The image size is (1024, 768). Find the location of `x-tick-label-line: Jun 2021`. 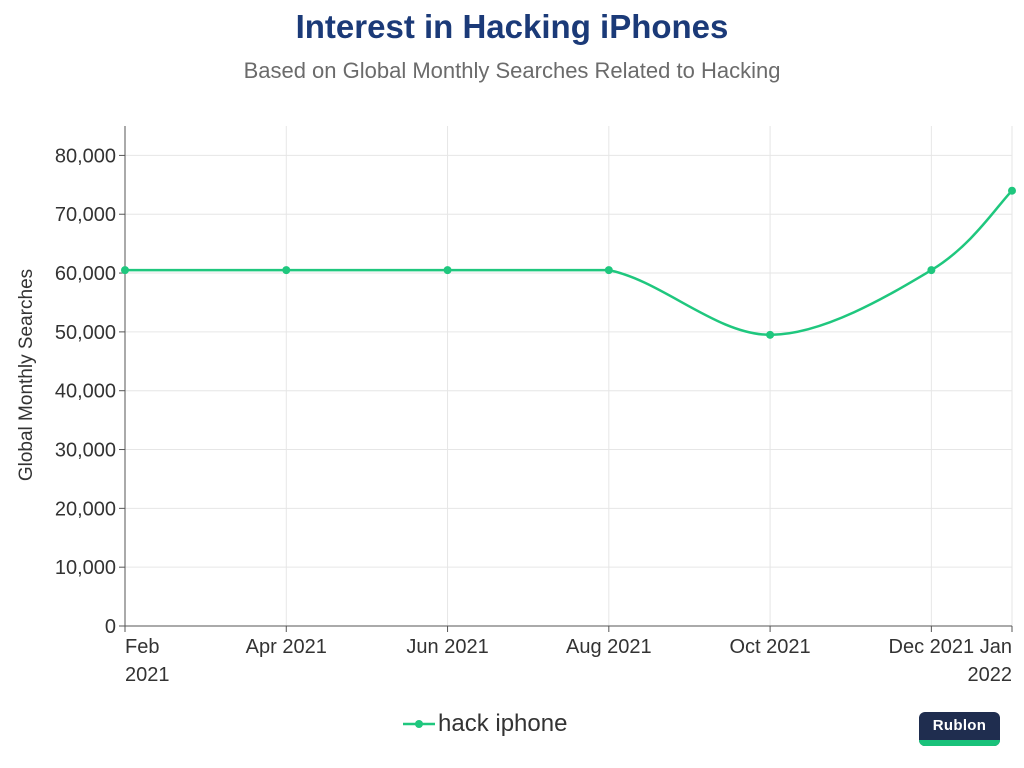

x-tick-label-line: Jun 2021 is located at coordinates (447, 647).